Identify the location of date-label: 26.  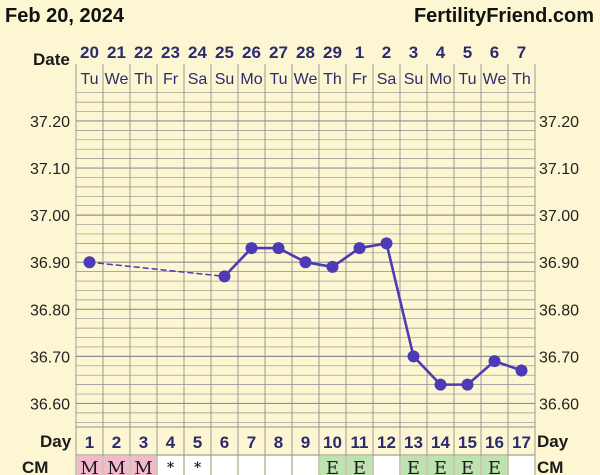
(251, 52).